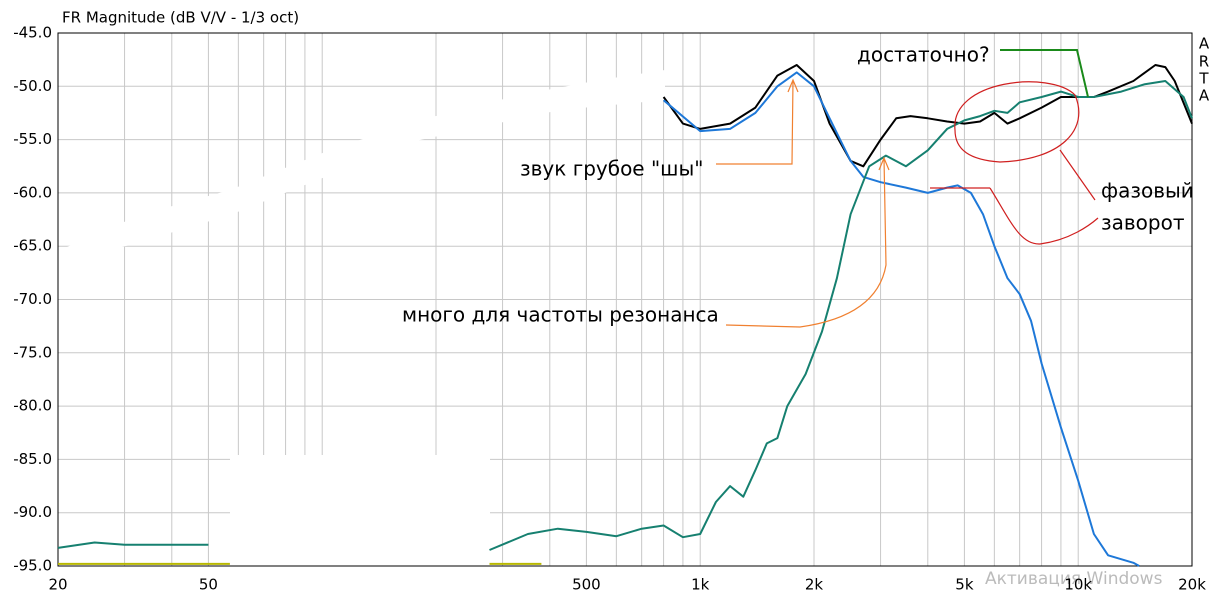 The height and width of the screenshot is (601, 1219). I want to click on y-tick-label: -70.0, so click(32, 299).